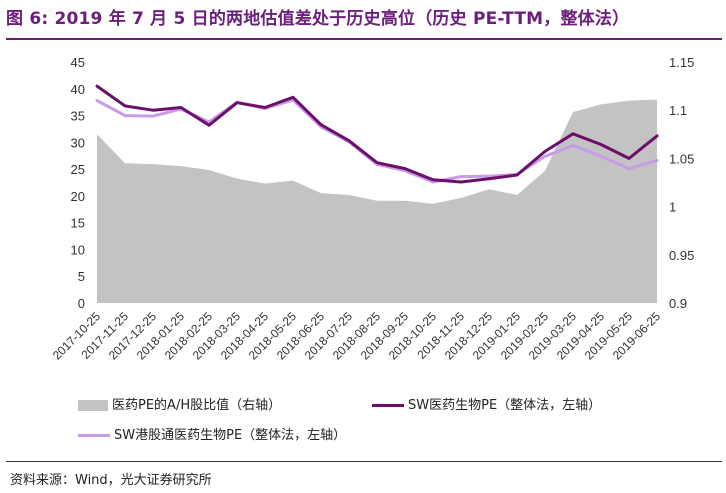 The width and height of the screenshot is (726, 493). I want to click on left-axis-tick-label: 0, so click(81, 303).